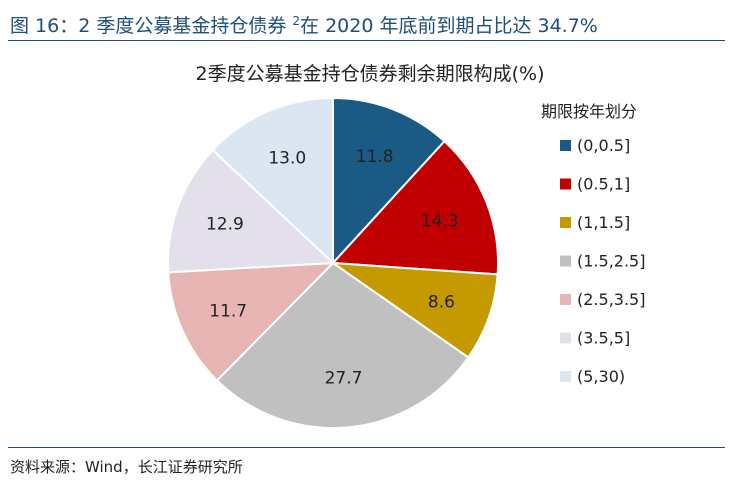 Image resolution: width=733 pixels, height=492 pixels. I want to click on legend-label: (2.5,3.5], so click(611, 299).